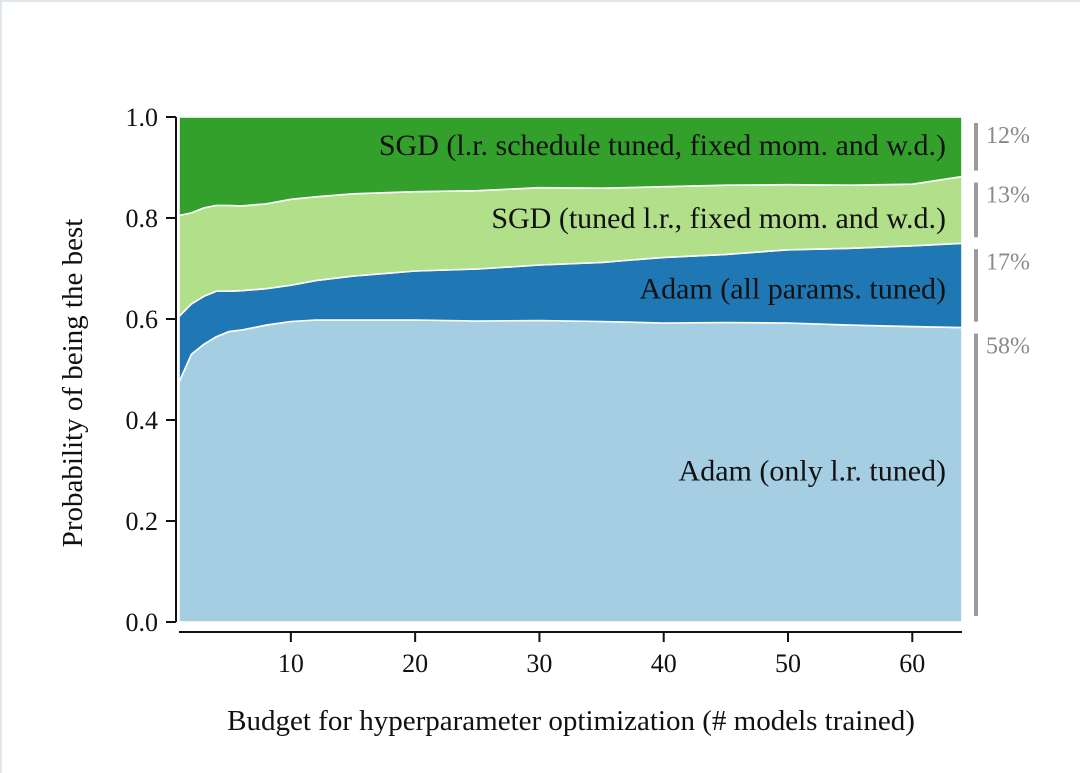 This screenshot has width=1080, height=773. What do you see at coordinates (718, 218) in the screenshot?
I see `series-label-3: SGD (tuned l.r., fixed mom. and w.d.)` at bounding box center [718, 218].